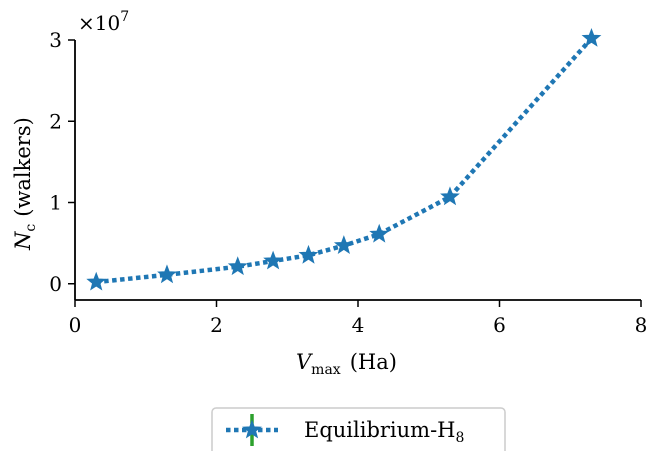 The width and height of the screenshot is (649, 451). Describe the element at coordinates (25, 184) in the screenshot. I see `y-axis-label: Nc(walkers)` at that location.